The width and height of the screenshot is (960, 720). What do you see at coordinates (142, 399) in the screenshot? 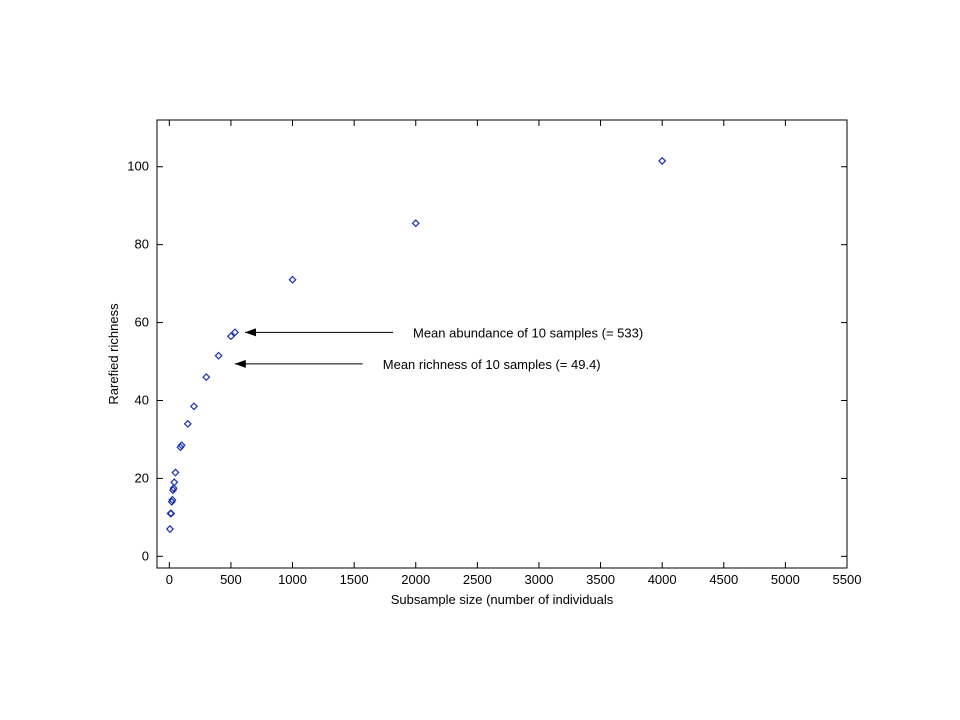
I see `y-tick-label: 40` at bounding box center [142, 399].